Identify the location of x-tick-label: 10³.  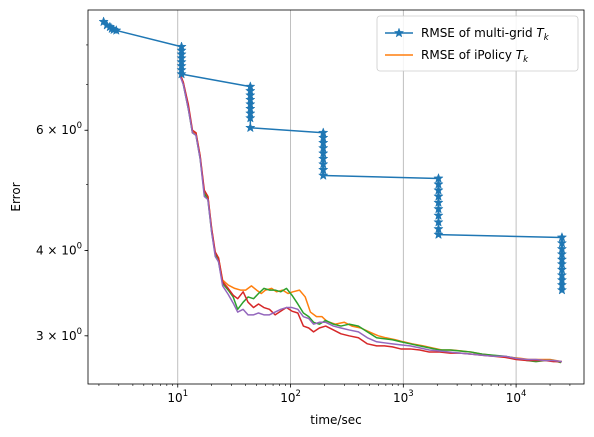
(403, 397).